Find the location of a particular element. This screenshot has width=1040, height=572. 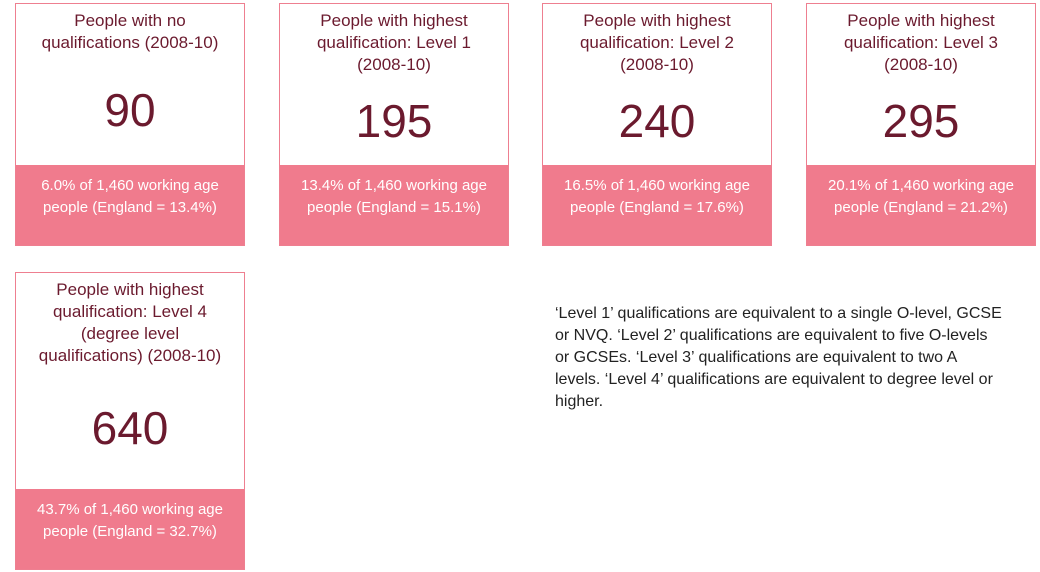

card-value: 640 is located at coordinates (130, 428).